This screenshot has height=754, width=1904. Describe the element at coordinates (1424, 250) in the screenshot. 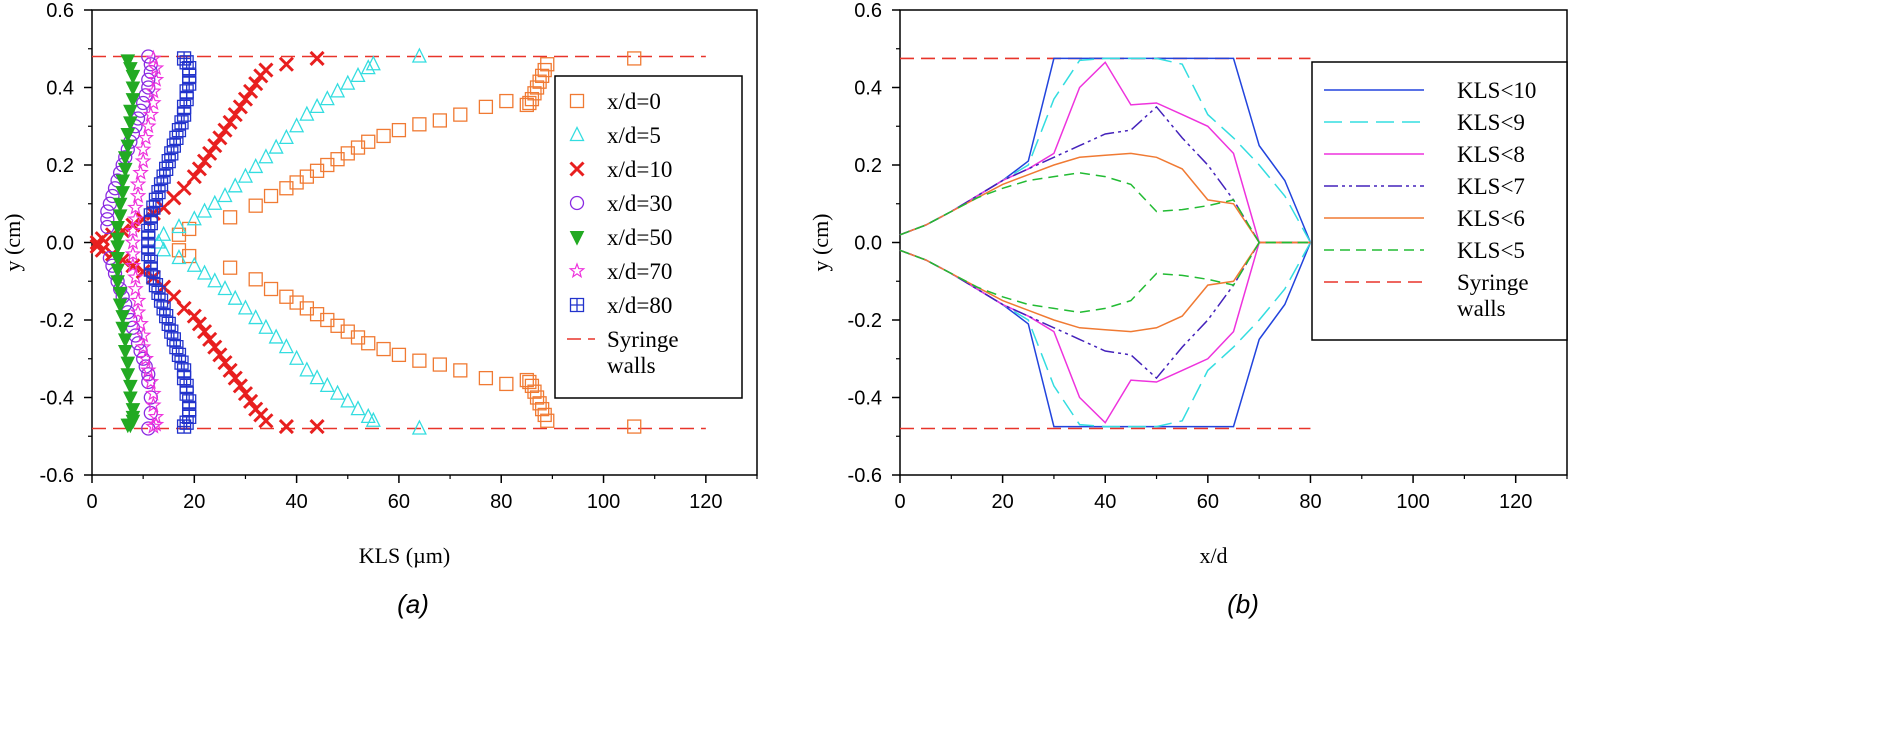

I see `legend-item: KLS<5` at that location.